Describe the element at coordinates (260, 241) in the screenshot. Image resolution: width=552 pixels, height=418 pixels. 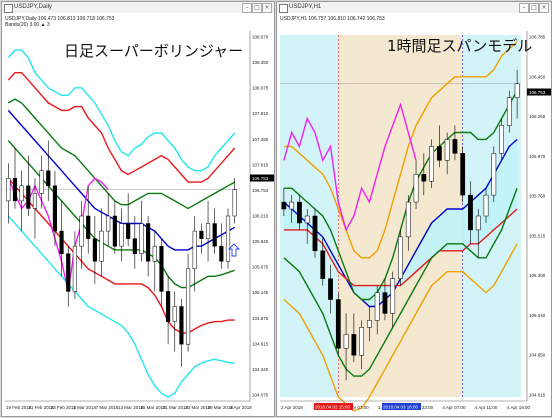
I see `y-tick-label: 105.945` at that location.